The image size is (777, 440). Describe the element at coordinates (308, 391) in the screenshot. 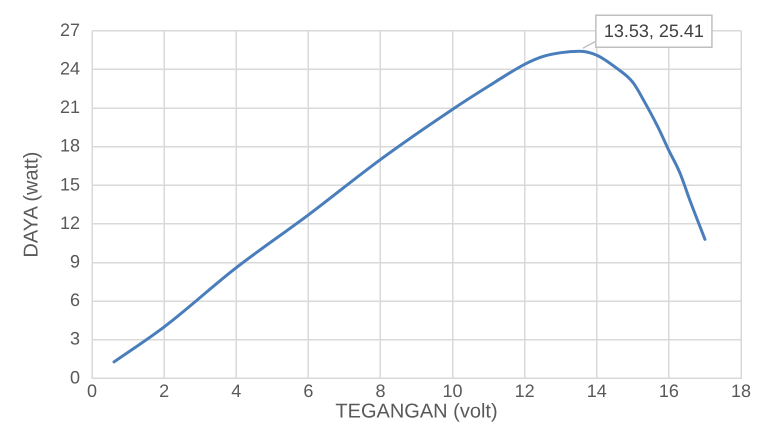

I see `x-tick-label: 6` at that location.